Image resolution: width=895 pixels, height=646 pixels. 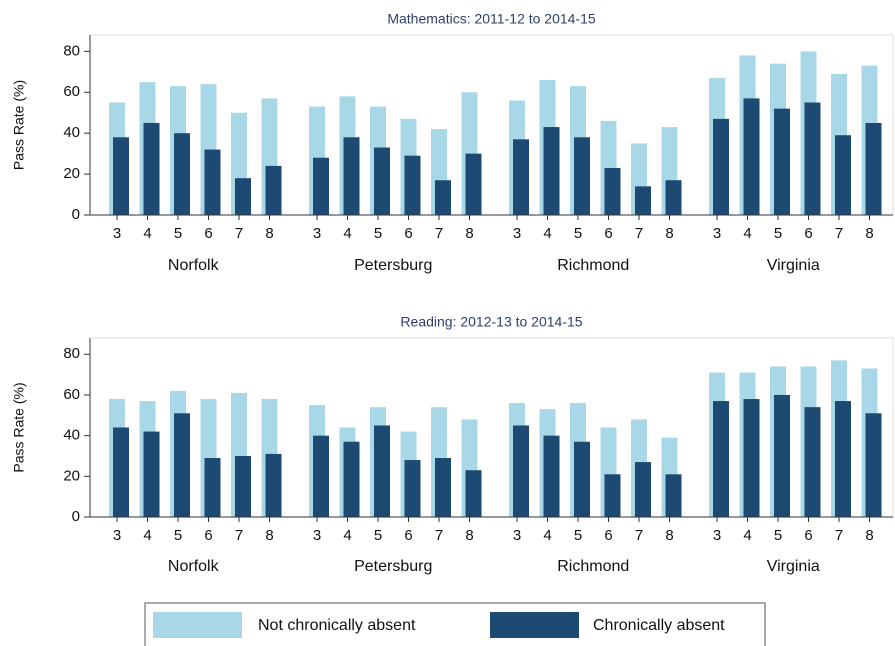 What do you see at coordinates (659, 625) in the screenshot?
I see `legend-label: Chronically absent` at bounding box center [659, 625].